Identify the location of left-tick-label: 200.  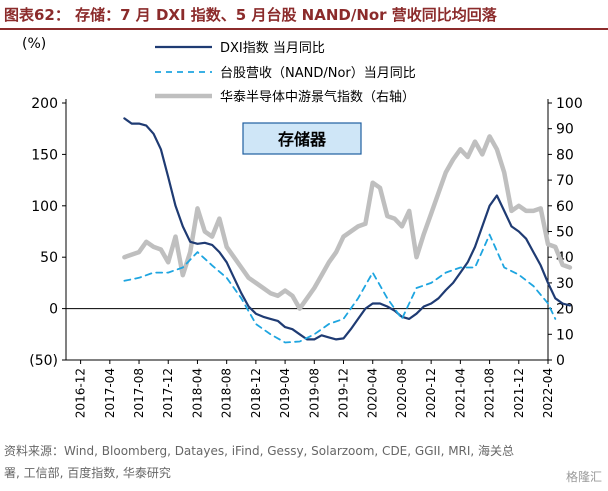
(44, 104).